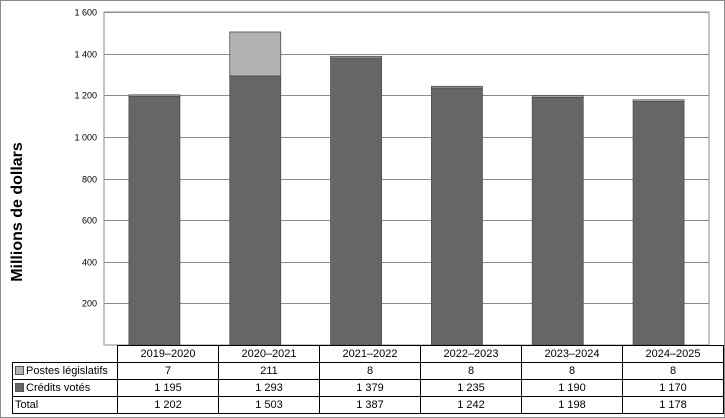  I want to click on x-category-label: 2021–2022, so click(370, 354).